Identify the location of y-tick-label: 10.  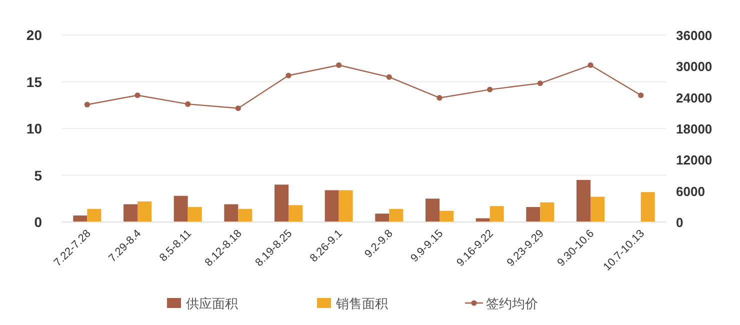
(34, 128).